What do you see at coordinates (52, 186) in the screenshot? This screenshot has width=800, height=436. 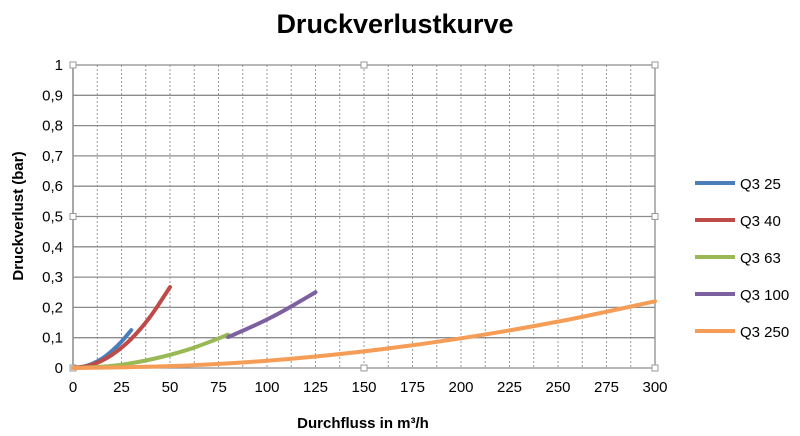 I see `y-tick-label: 0,6` at bounding box center [52, 186].